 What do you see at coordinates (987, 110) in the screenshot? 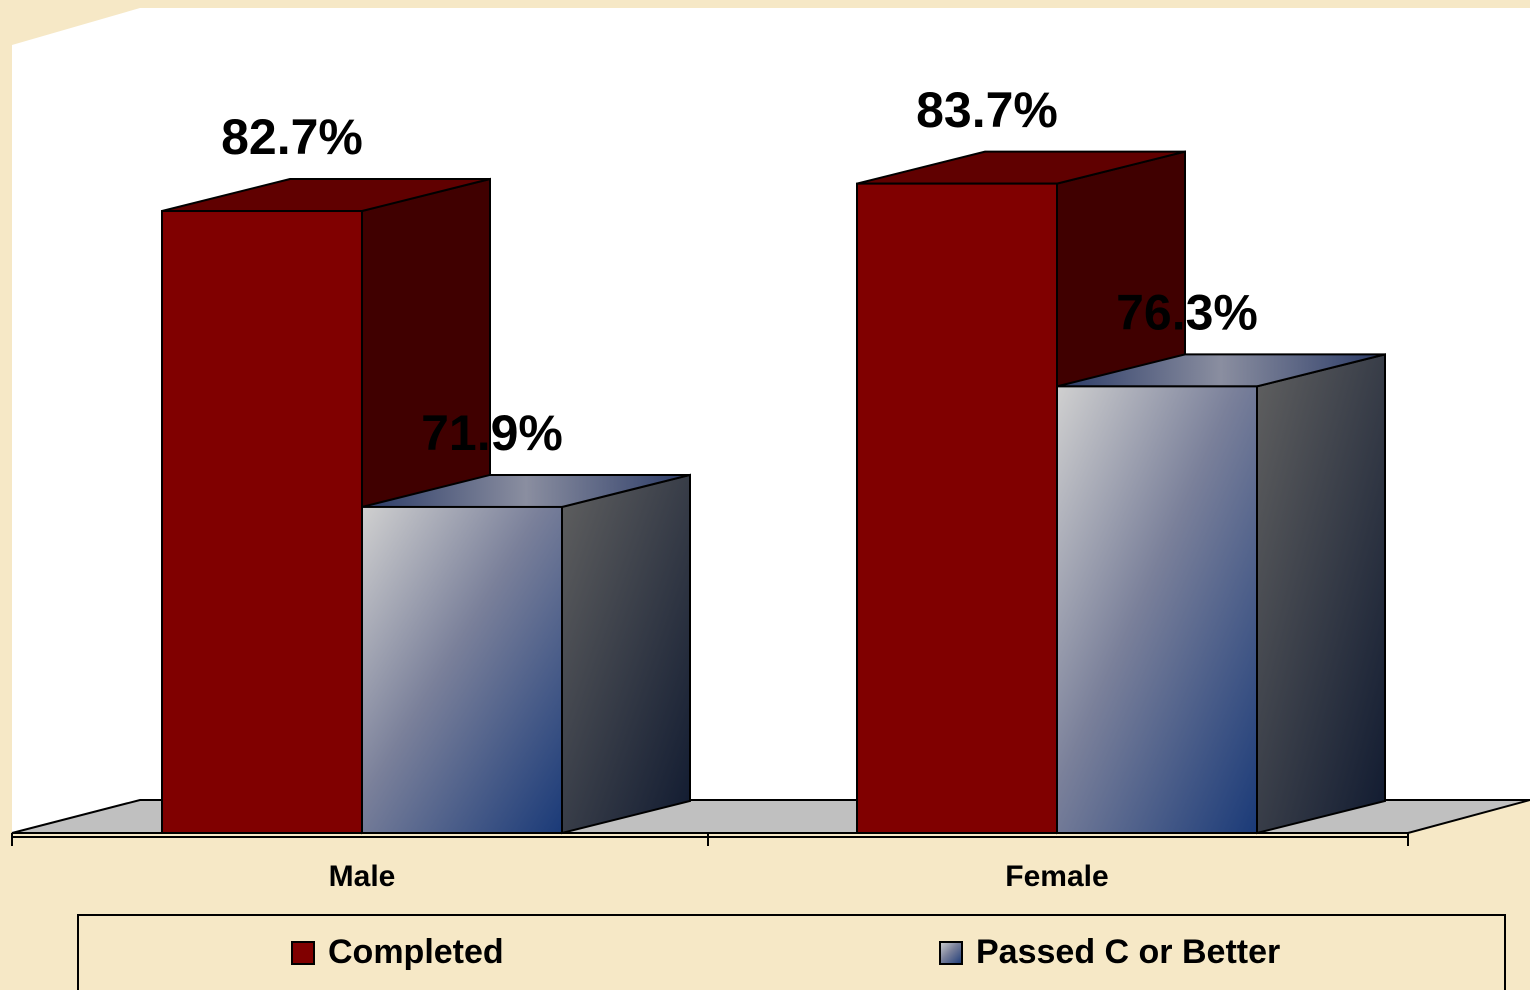
I see `value-label: 83.7%` at bounding box center [987, 110].